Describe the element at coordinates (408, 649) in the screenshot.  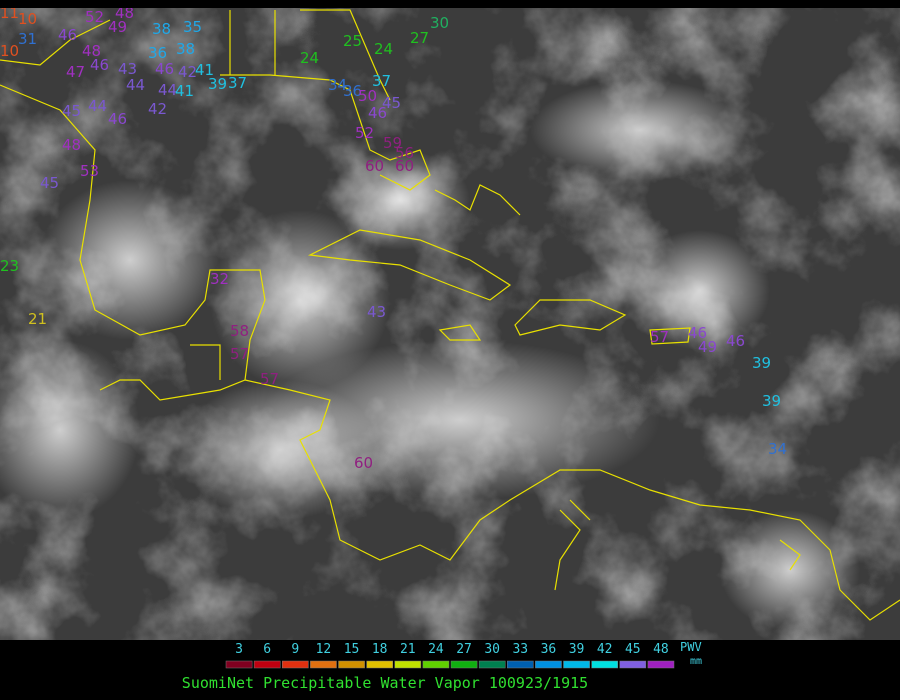
I see `colorbar-tick-label: 21` at that location.